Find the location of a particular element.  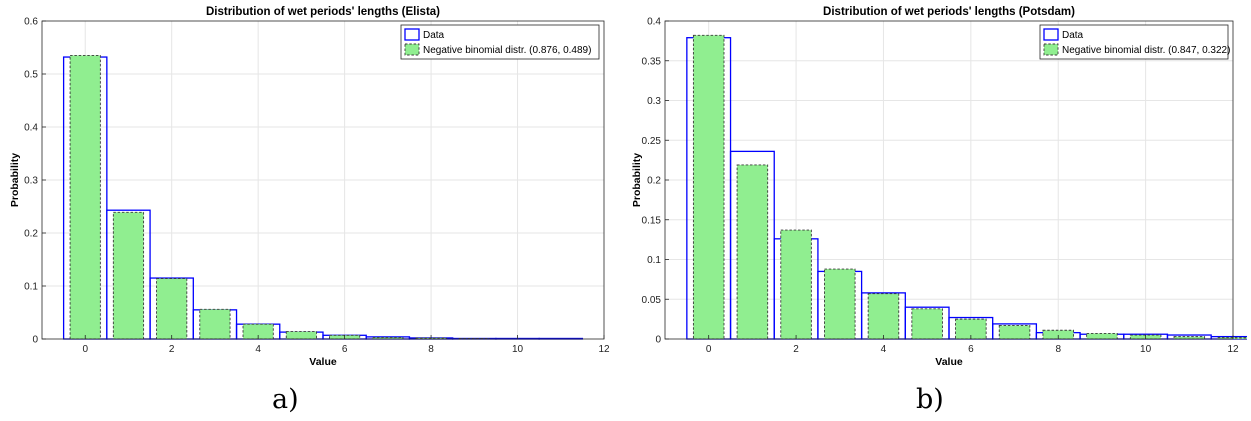

y-tick-label: 0.5 is located at coordinates (31, 75).